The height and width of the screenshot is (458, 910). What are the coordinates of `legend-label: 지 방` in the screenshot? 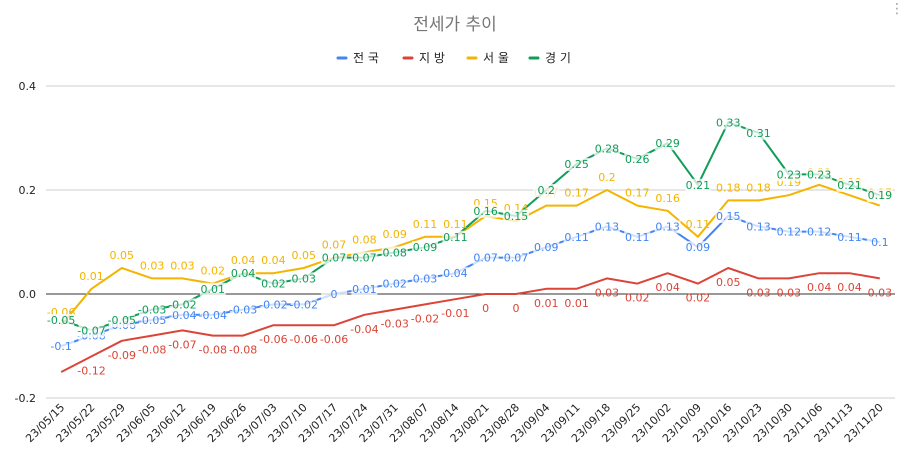 It's located at (432, 58).